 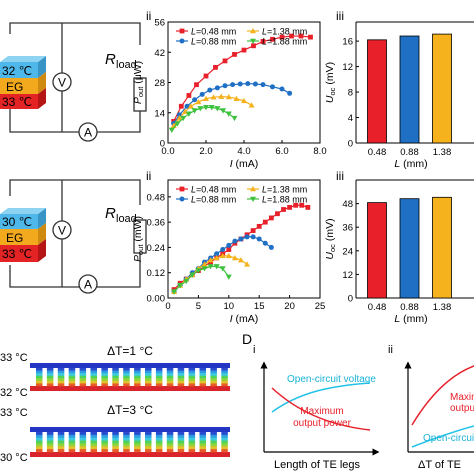 I want to click on circuit-wire, so click(x=75, y=33).